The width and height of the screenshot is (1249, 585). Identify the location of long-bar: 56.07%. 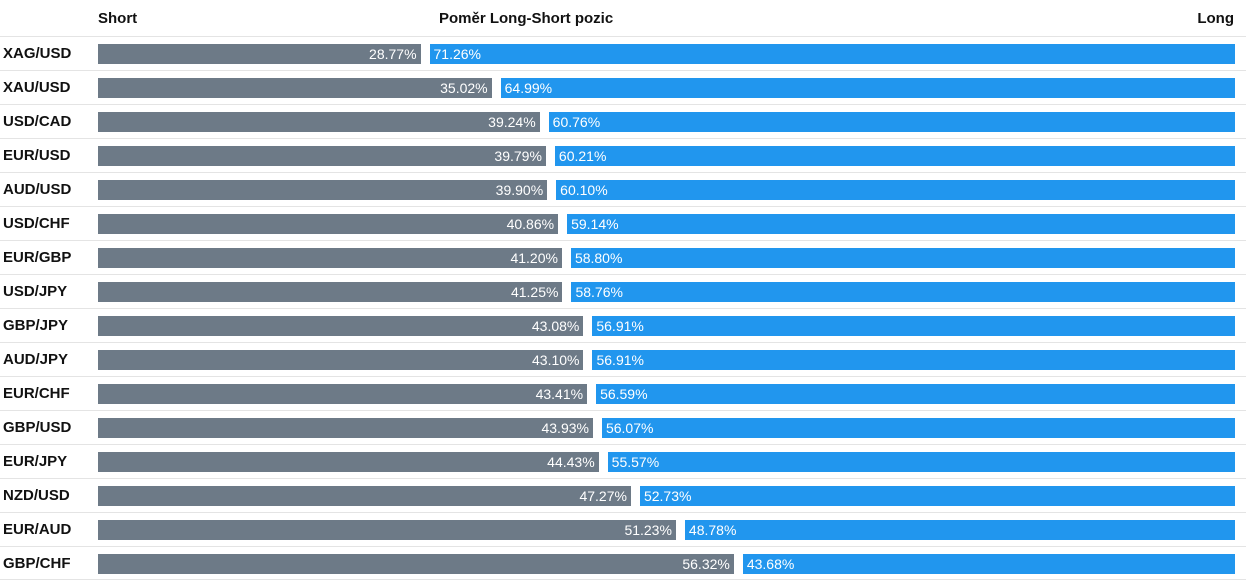
(918, 428).